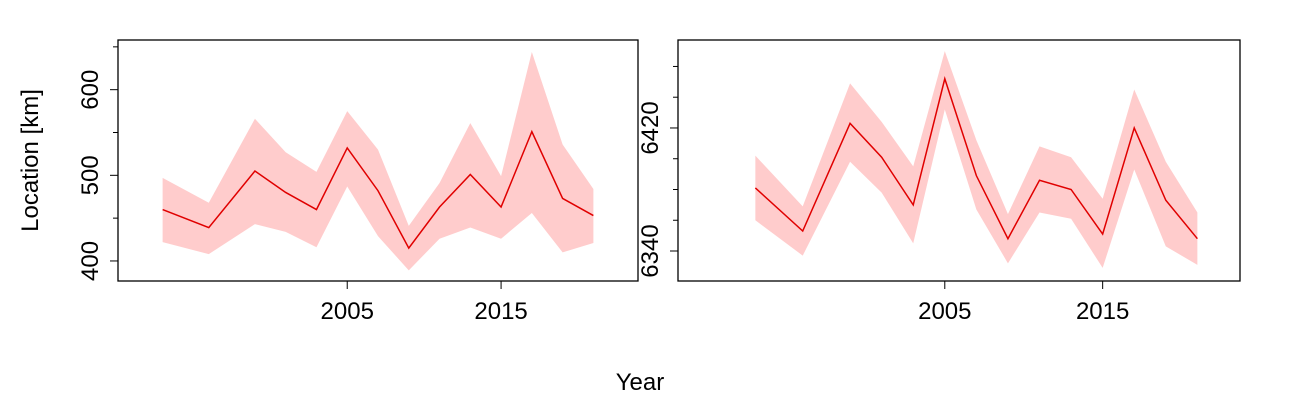 This screenshot has width=1300, height=405. I want to click on y-tick-label: 500, so click(90, 175).